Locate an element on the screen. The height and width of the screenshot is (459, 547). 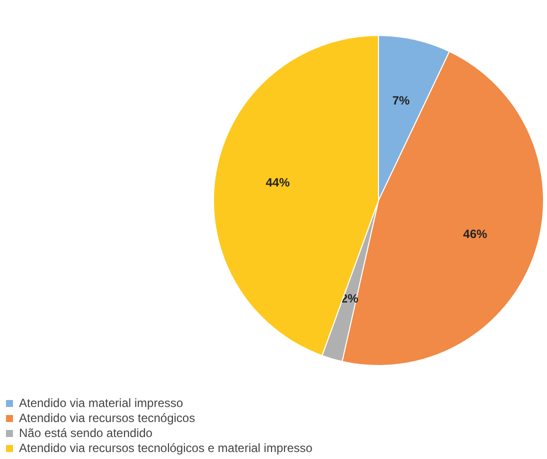
data-label: 44% is located at coordinates (278, 183).